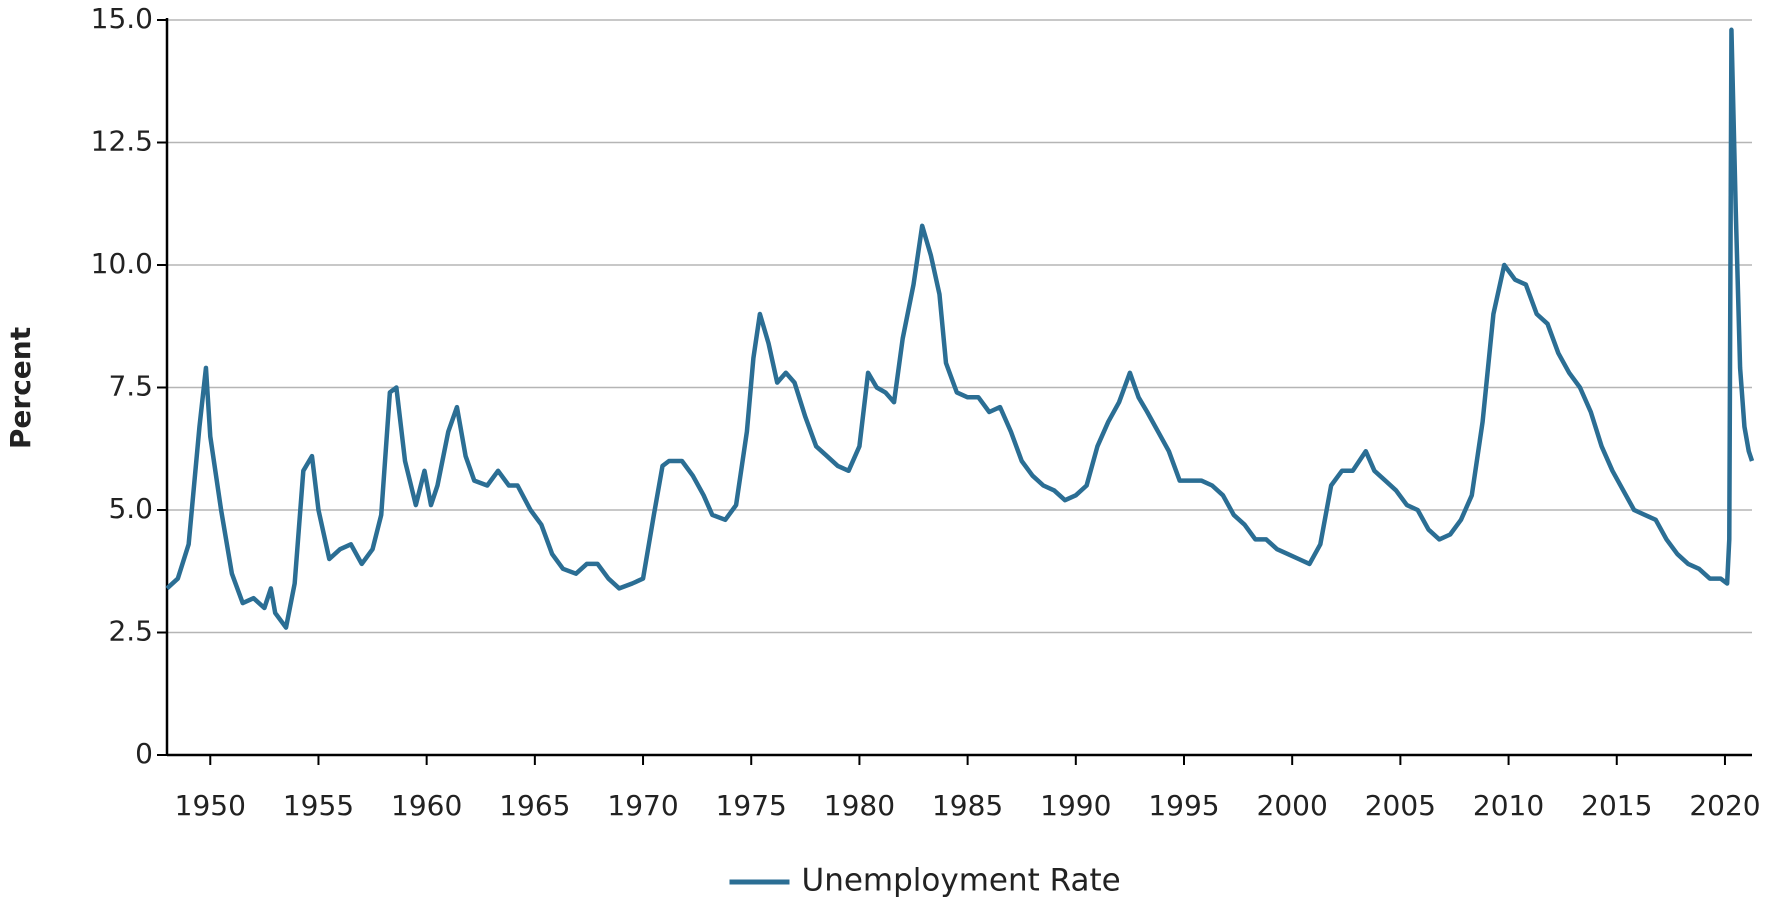  What do you see at coordinates (967, 805) in the screenshot?
I see `x-tick-label: 1985` at bounding box center [967, 805].